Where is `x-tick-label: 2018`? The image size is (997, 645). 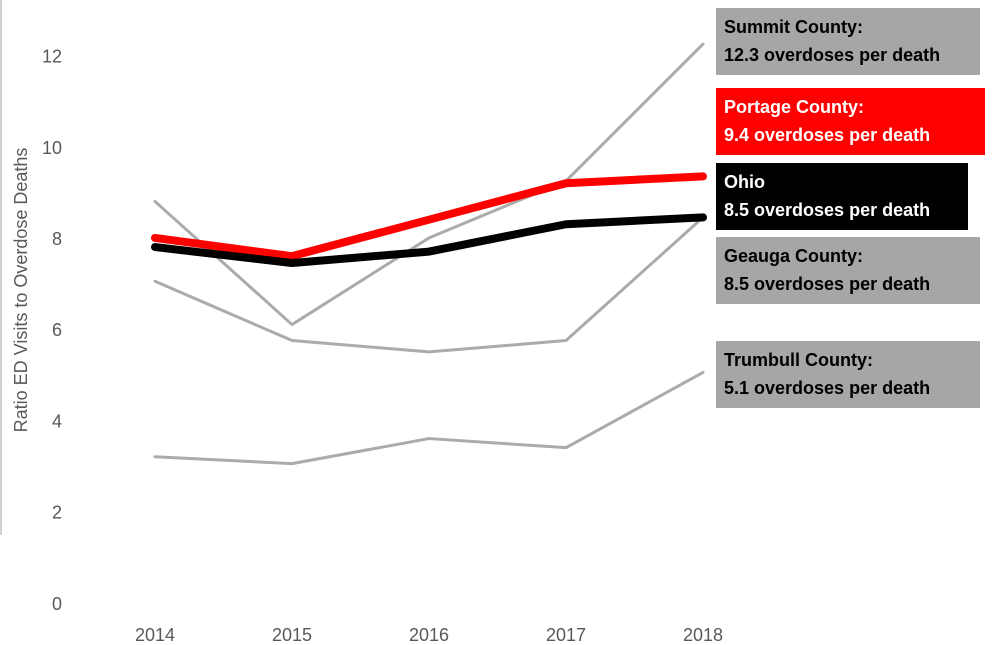
x-tick-label: 2018 is located at coordinates (703, 635).